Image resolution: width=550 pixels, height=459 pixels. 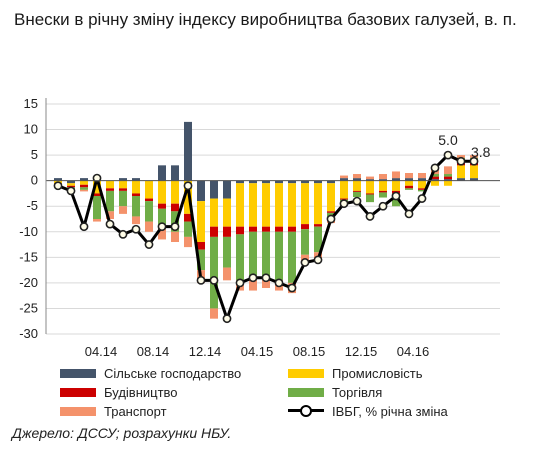 What do you see at coordinates (357, 392) in the screenshot?
I see `legend-label-trade: Торгівля` at bounding box center [357, 392].